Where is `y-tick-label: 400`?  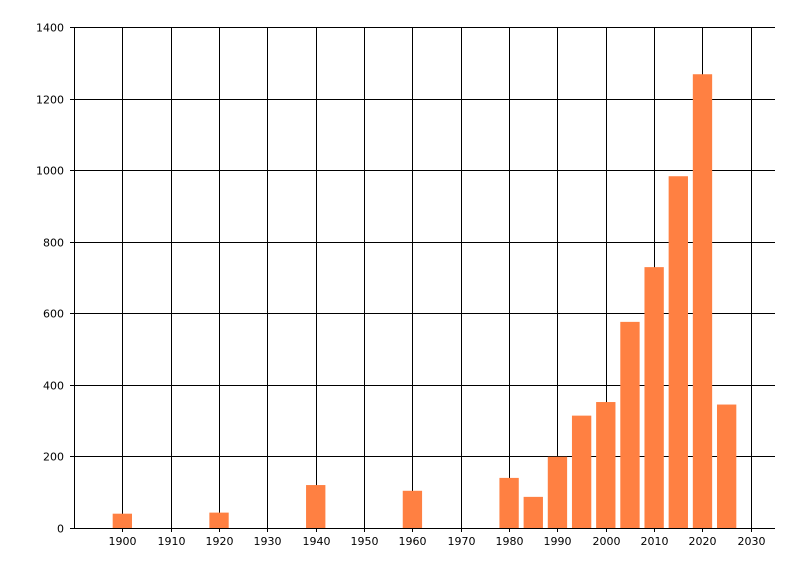 y-tick-label: 400 is located at coordinates (53, 386).